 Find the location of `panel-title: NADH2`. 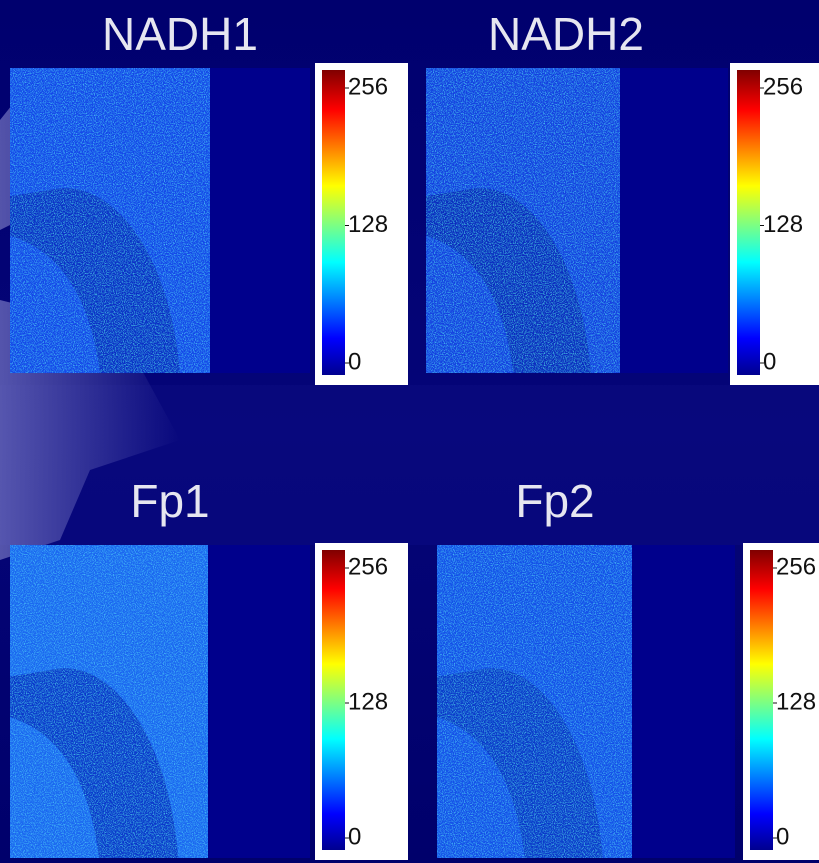

panel-title: NADH2 is located at coordinates (566, 34).